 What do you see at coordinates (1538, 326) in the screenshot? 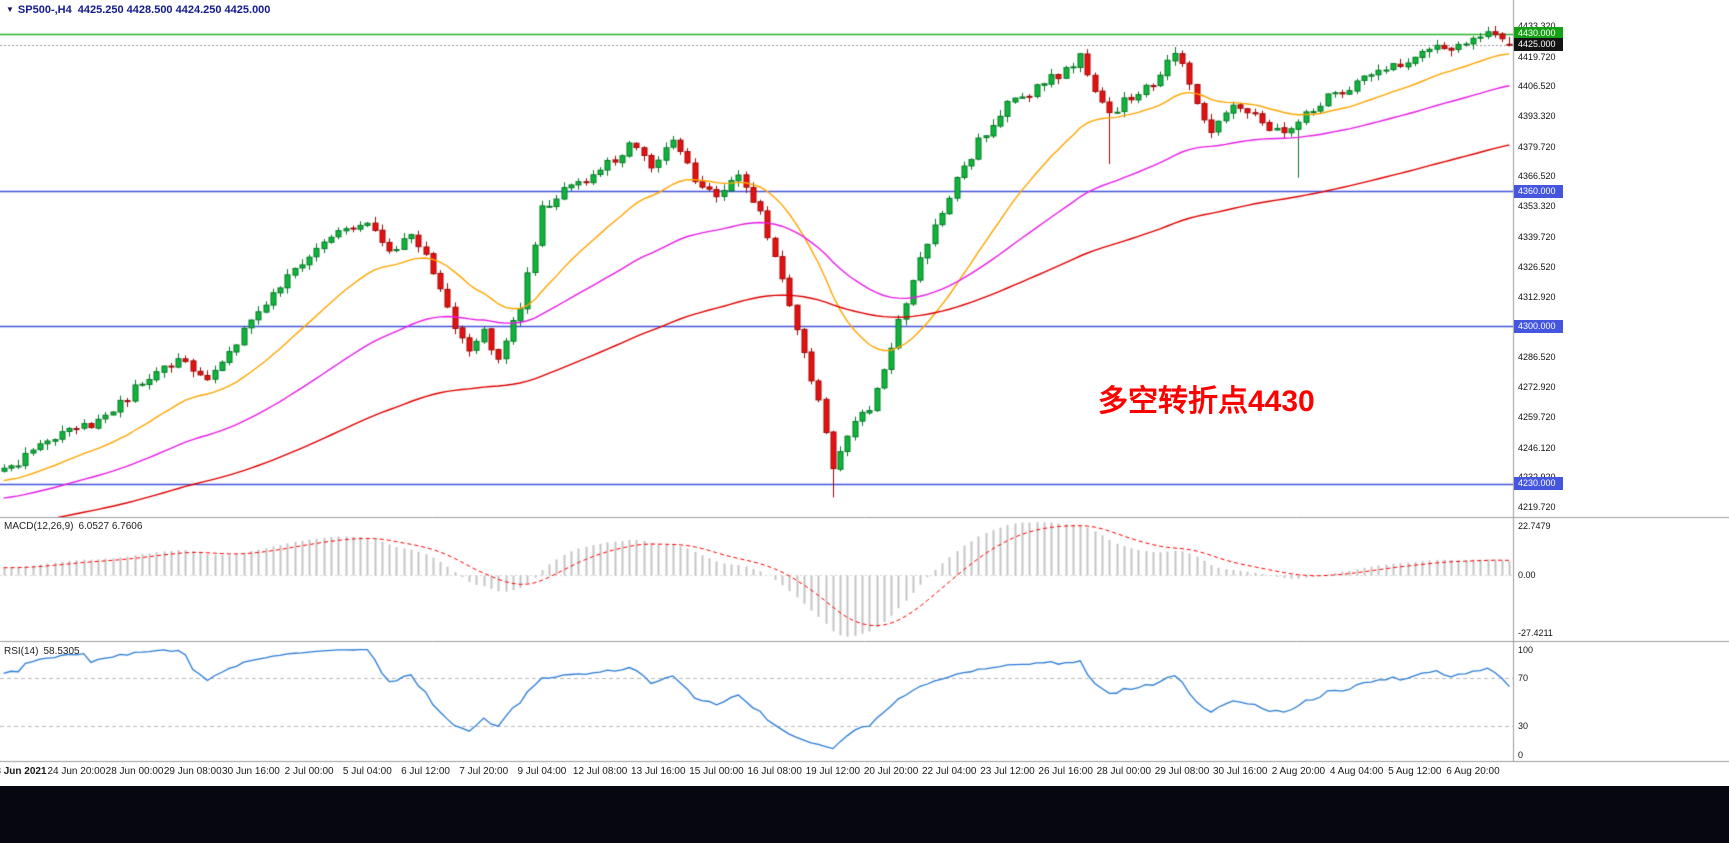
I see `price-level-badge: 4300.000` at bounding box center [1538, 326].